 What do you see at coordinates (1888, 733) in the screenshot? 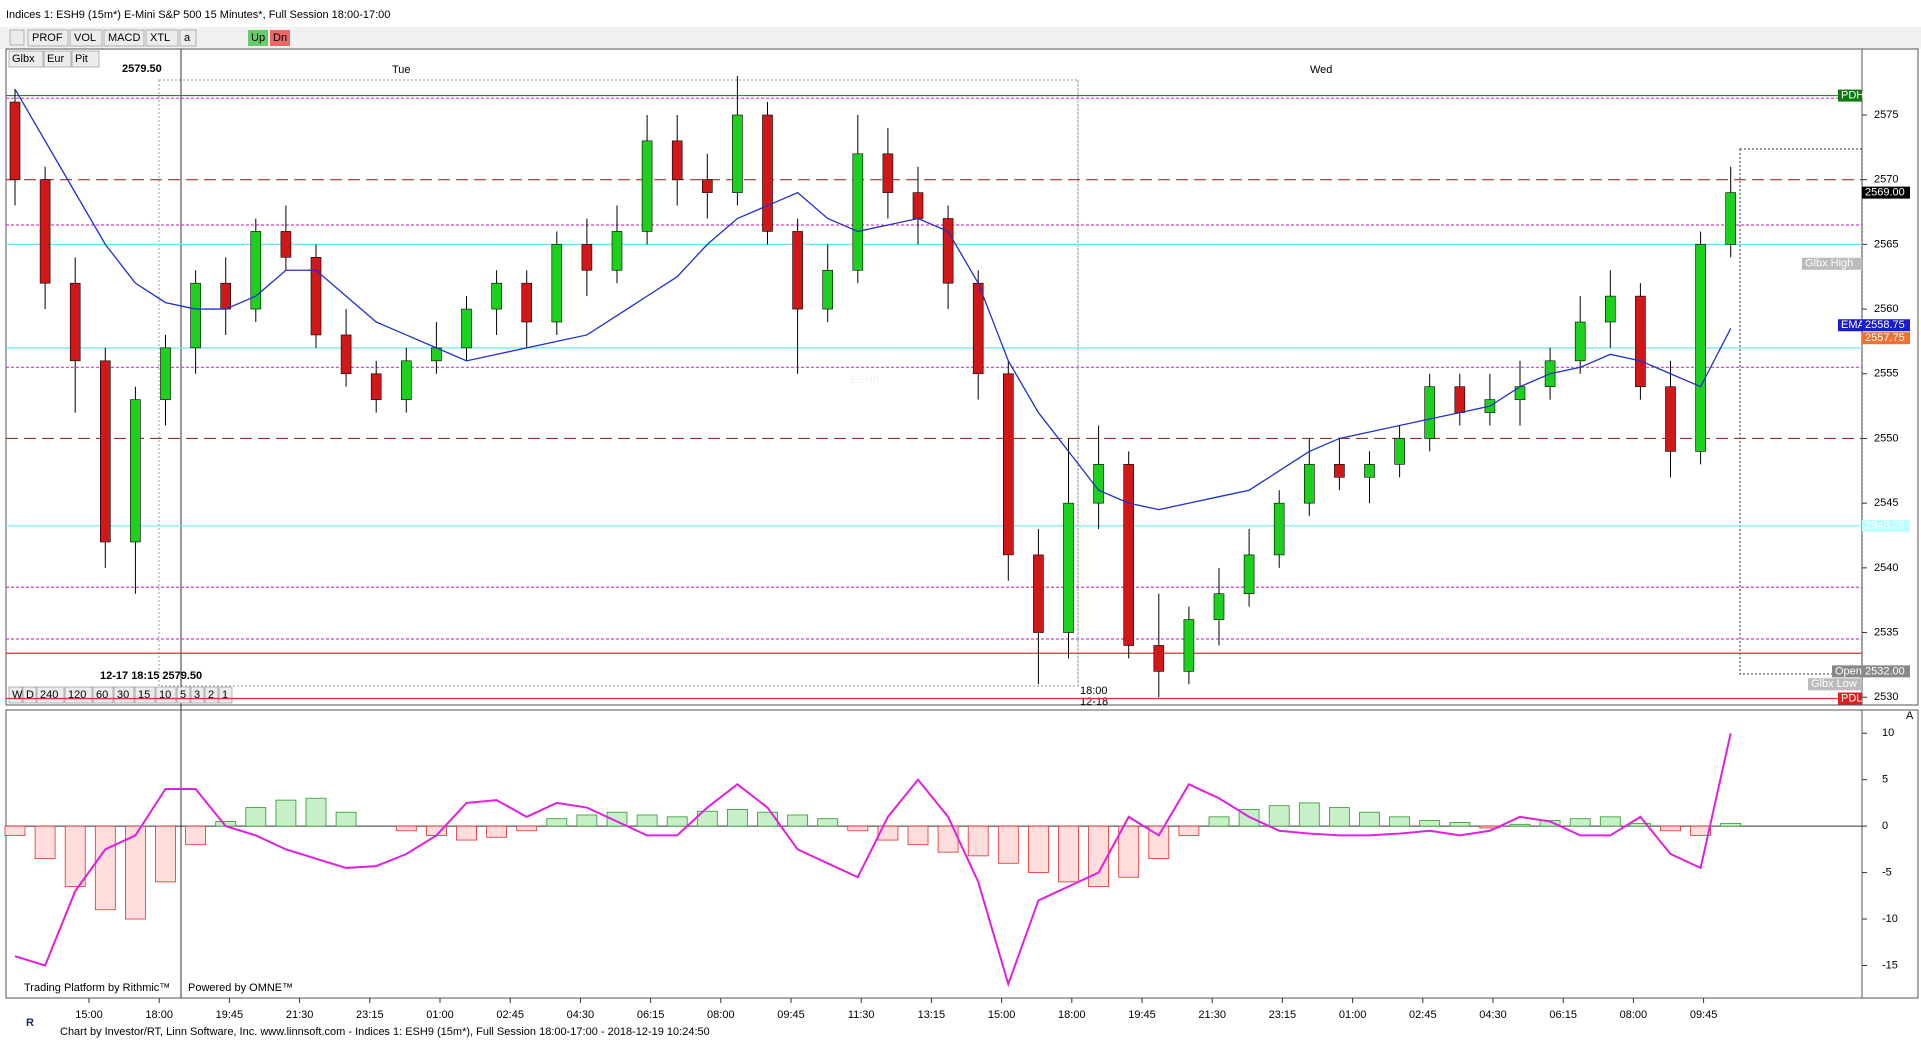
I see `macd-tick-label: 10` at bounding box center [1888, 733].